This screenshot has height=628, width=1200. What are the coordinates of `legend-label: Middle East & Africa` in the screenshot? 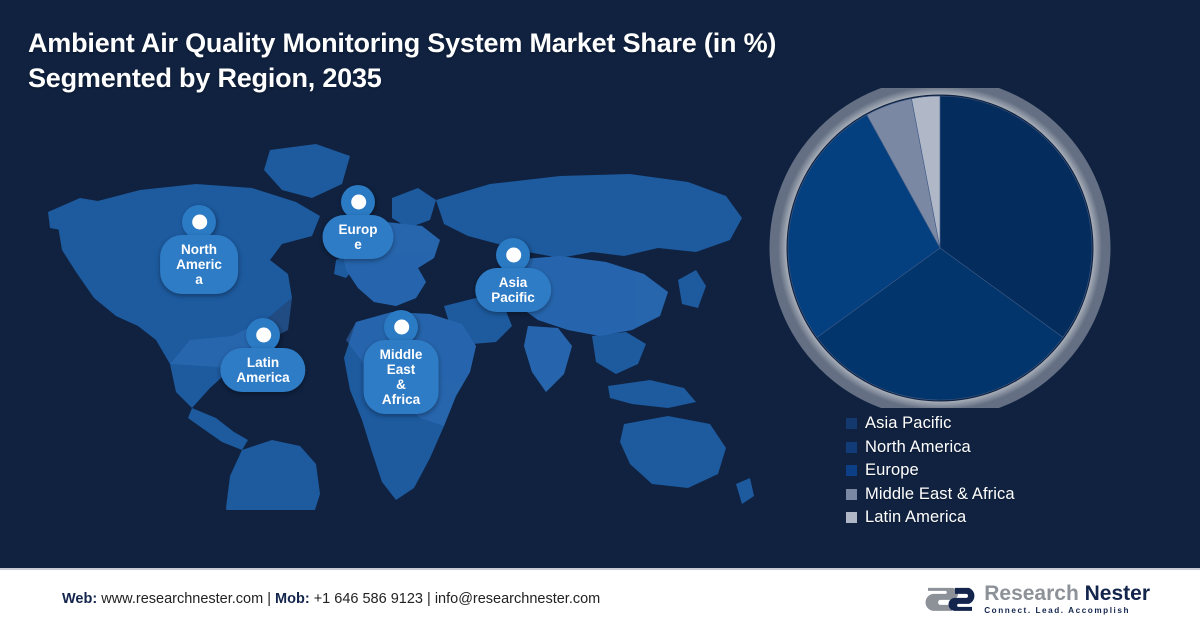 It's located at (940, 493).